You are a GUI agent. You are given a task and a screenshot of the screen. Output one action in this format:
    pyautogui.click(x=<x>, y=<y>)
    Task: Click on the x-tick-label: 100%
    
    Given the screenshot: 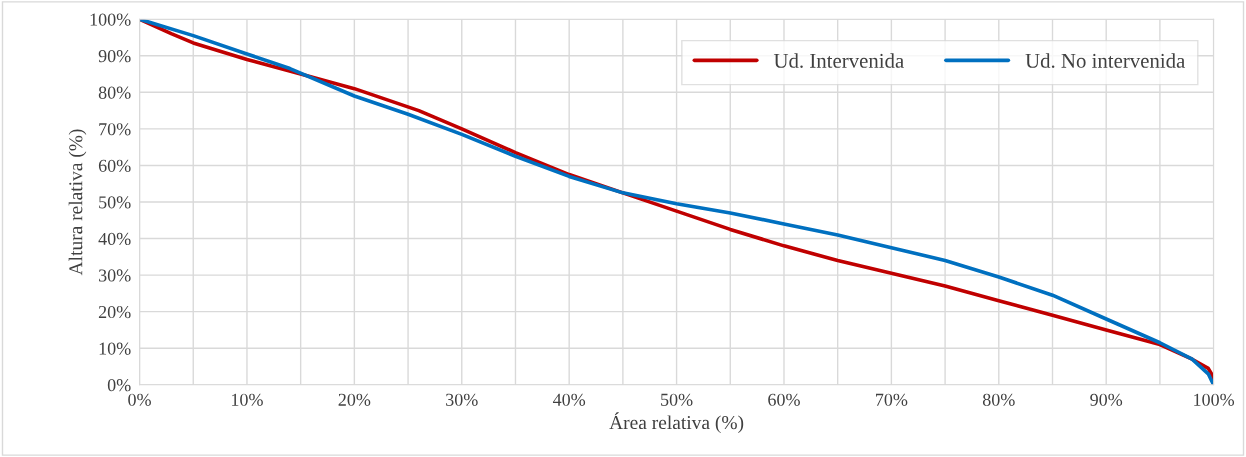 What is the action you would take?
    pyautogui.click(x=1214, y=399)
    